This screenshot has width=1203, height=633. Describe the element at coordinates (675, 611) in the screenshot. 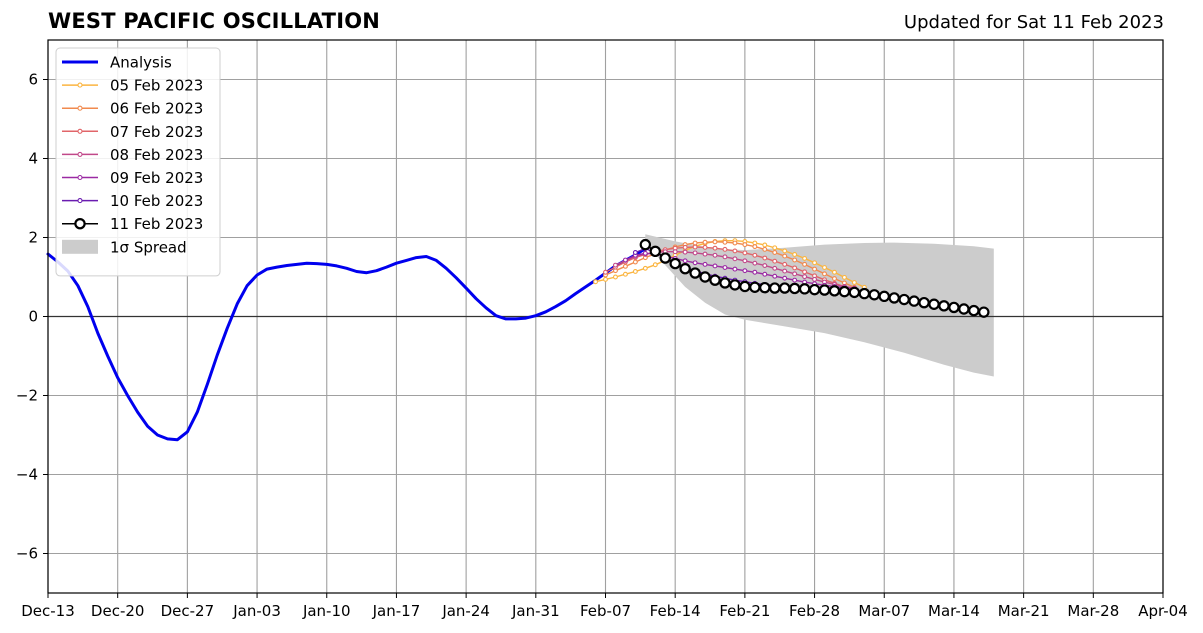

I see `x-tick-label: Feb-14` at that location.